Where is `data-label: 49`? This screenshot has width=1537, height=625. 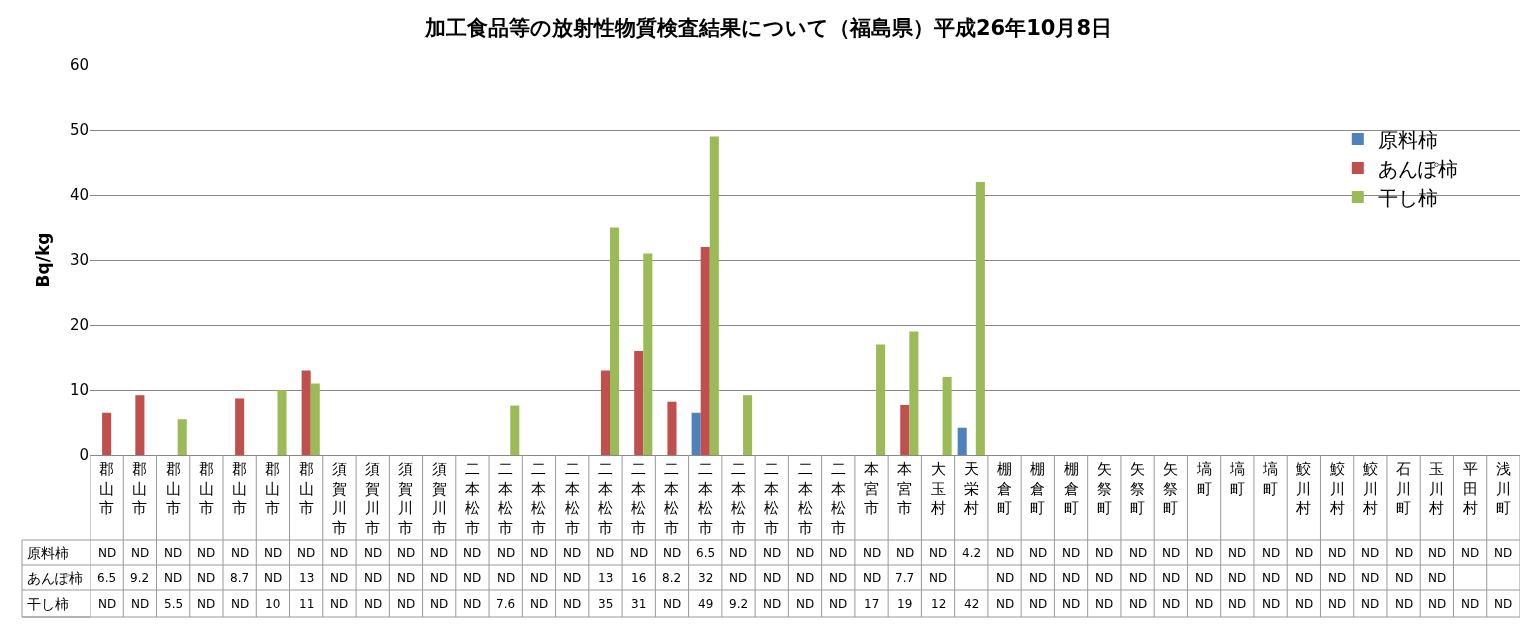
data-label: 49 is located at coordinates (706, 604).